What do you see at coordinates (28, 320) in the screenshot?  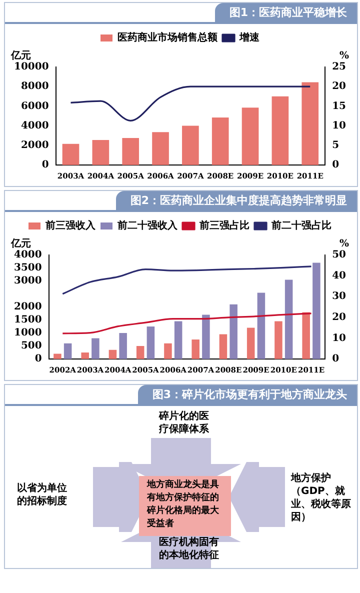 I see `y-tick-label: 1500` at bounding box center [28, 320].